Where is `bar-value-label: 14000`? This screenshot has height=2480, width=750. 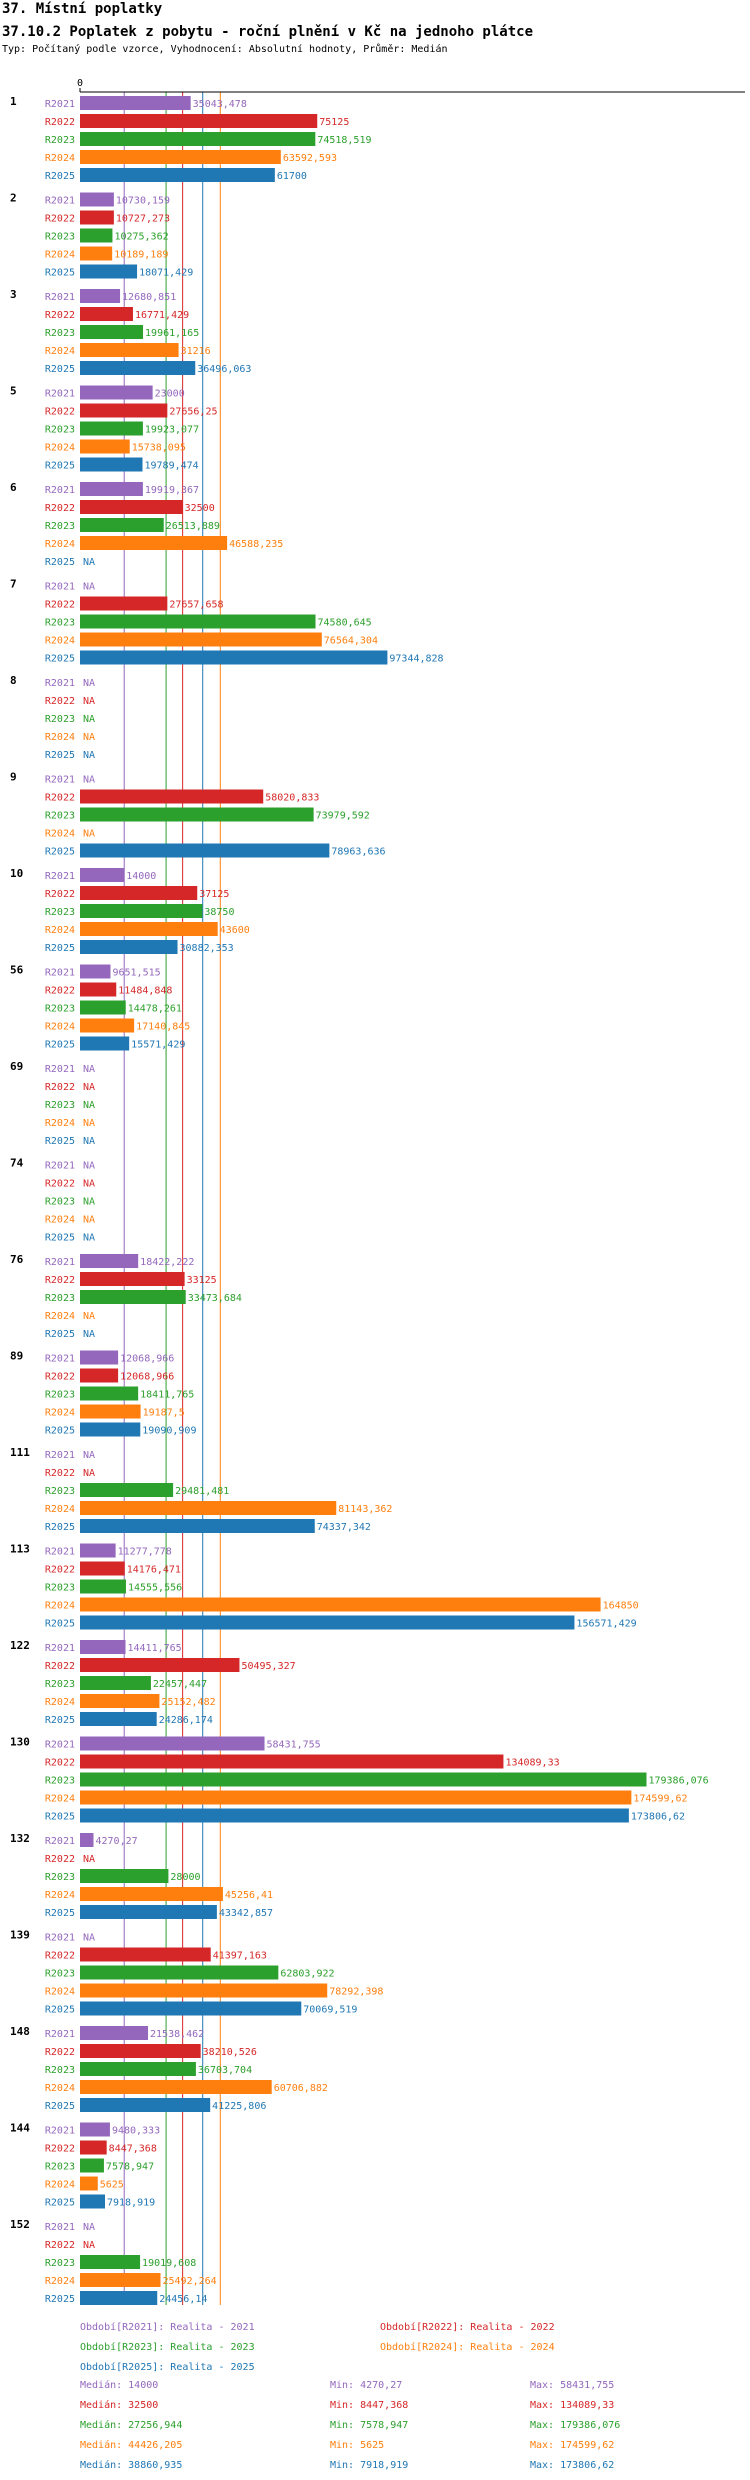 bar-value-label: 14000 is located at coordinates (141, 876).